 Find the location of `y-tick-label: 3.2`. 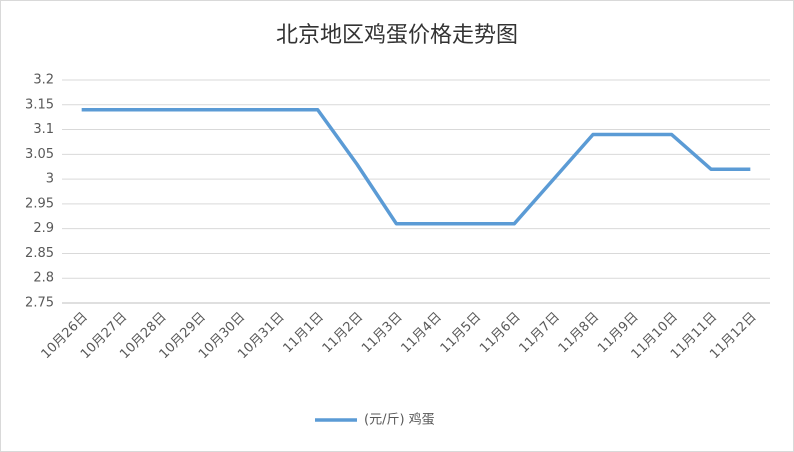

y-tick-label: 3.2 is located at coordinates (43, 80).